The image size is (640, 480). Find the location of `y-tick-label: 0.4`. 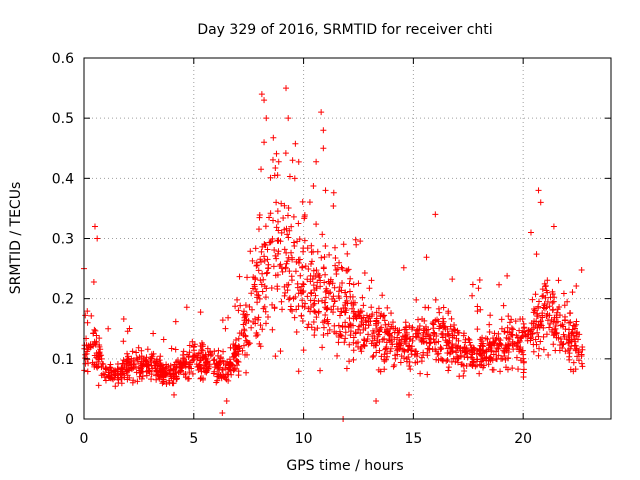

y-tick-label: 0.4 is located at coordinates (63, 179).